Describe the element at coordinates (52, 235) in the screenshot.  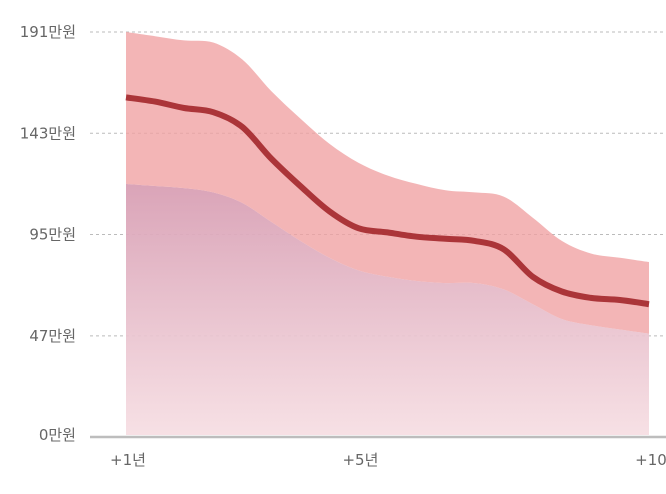
I see `y-tick-label: 95만원` at that location.